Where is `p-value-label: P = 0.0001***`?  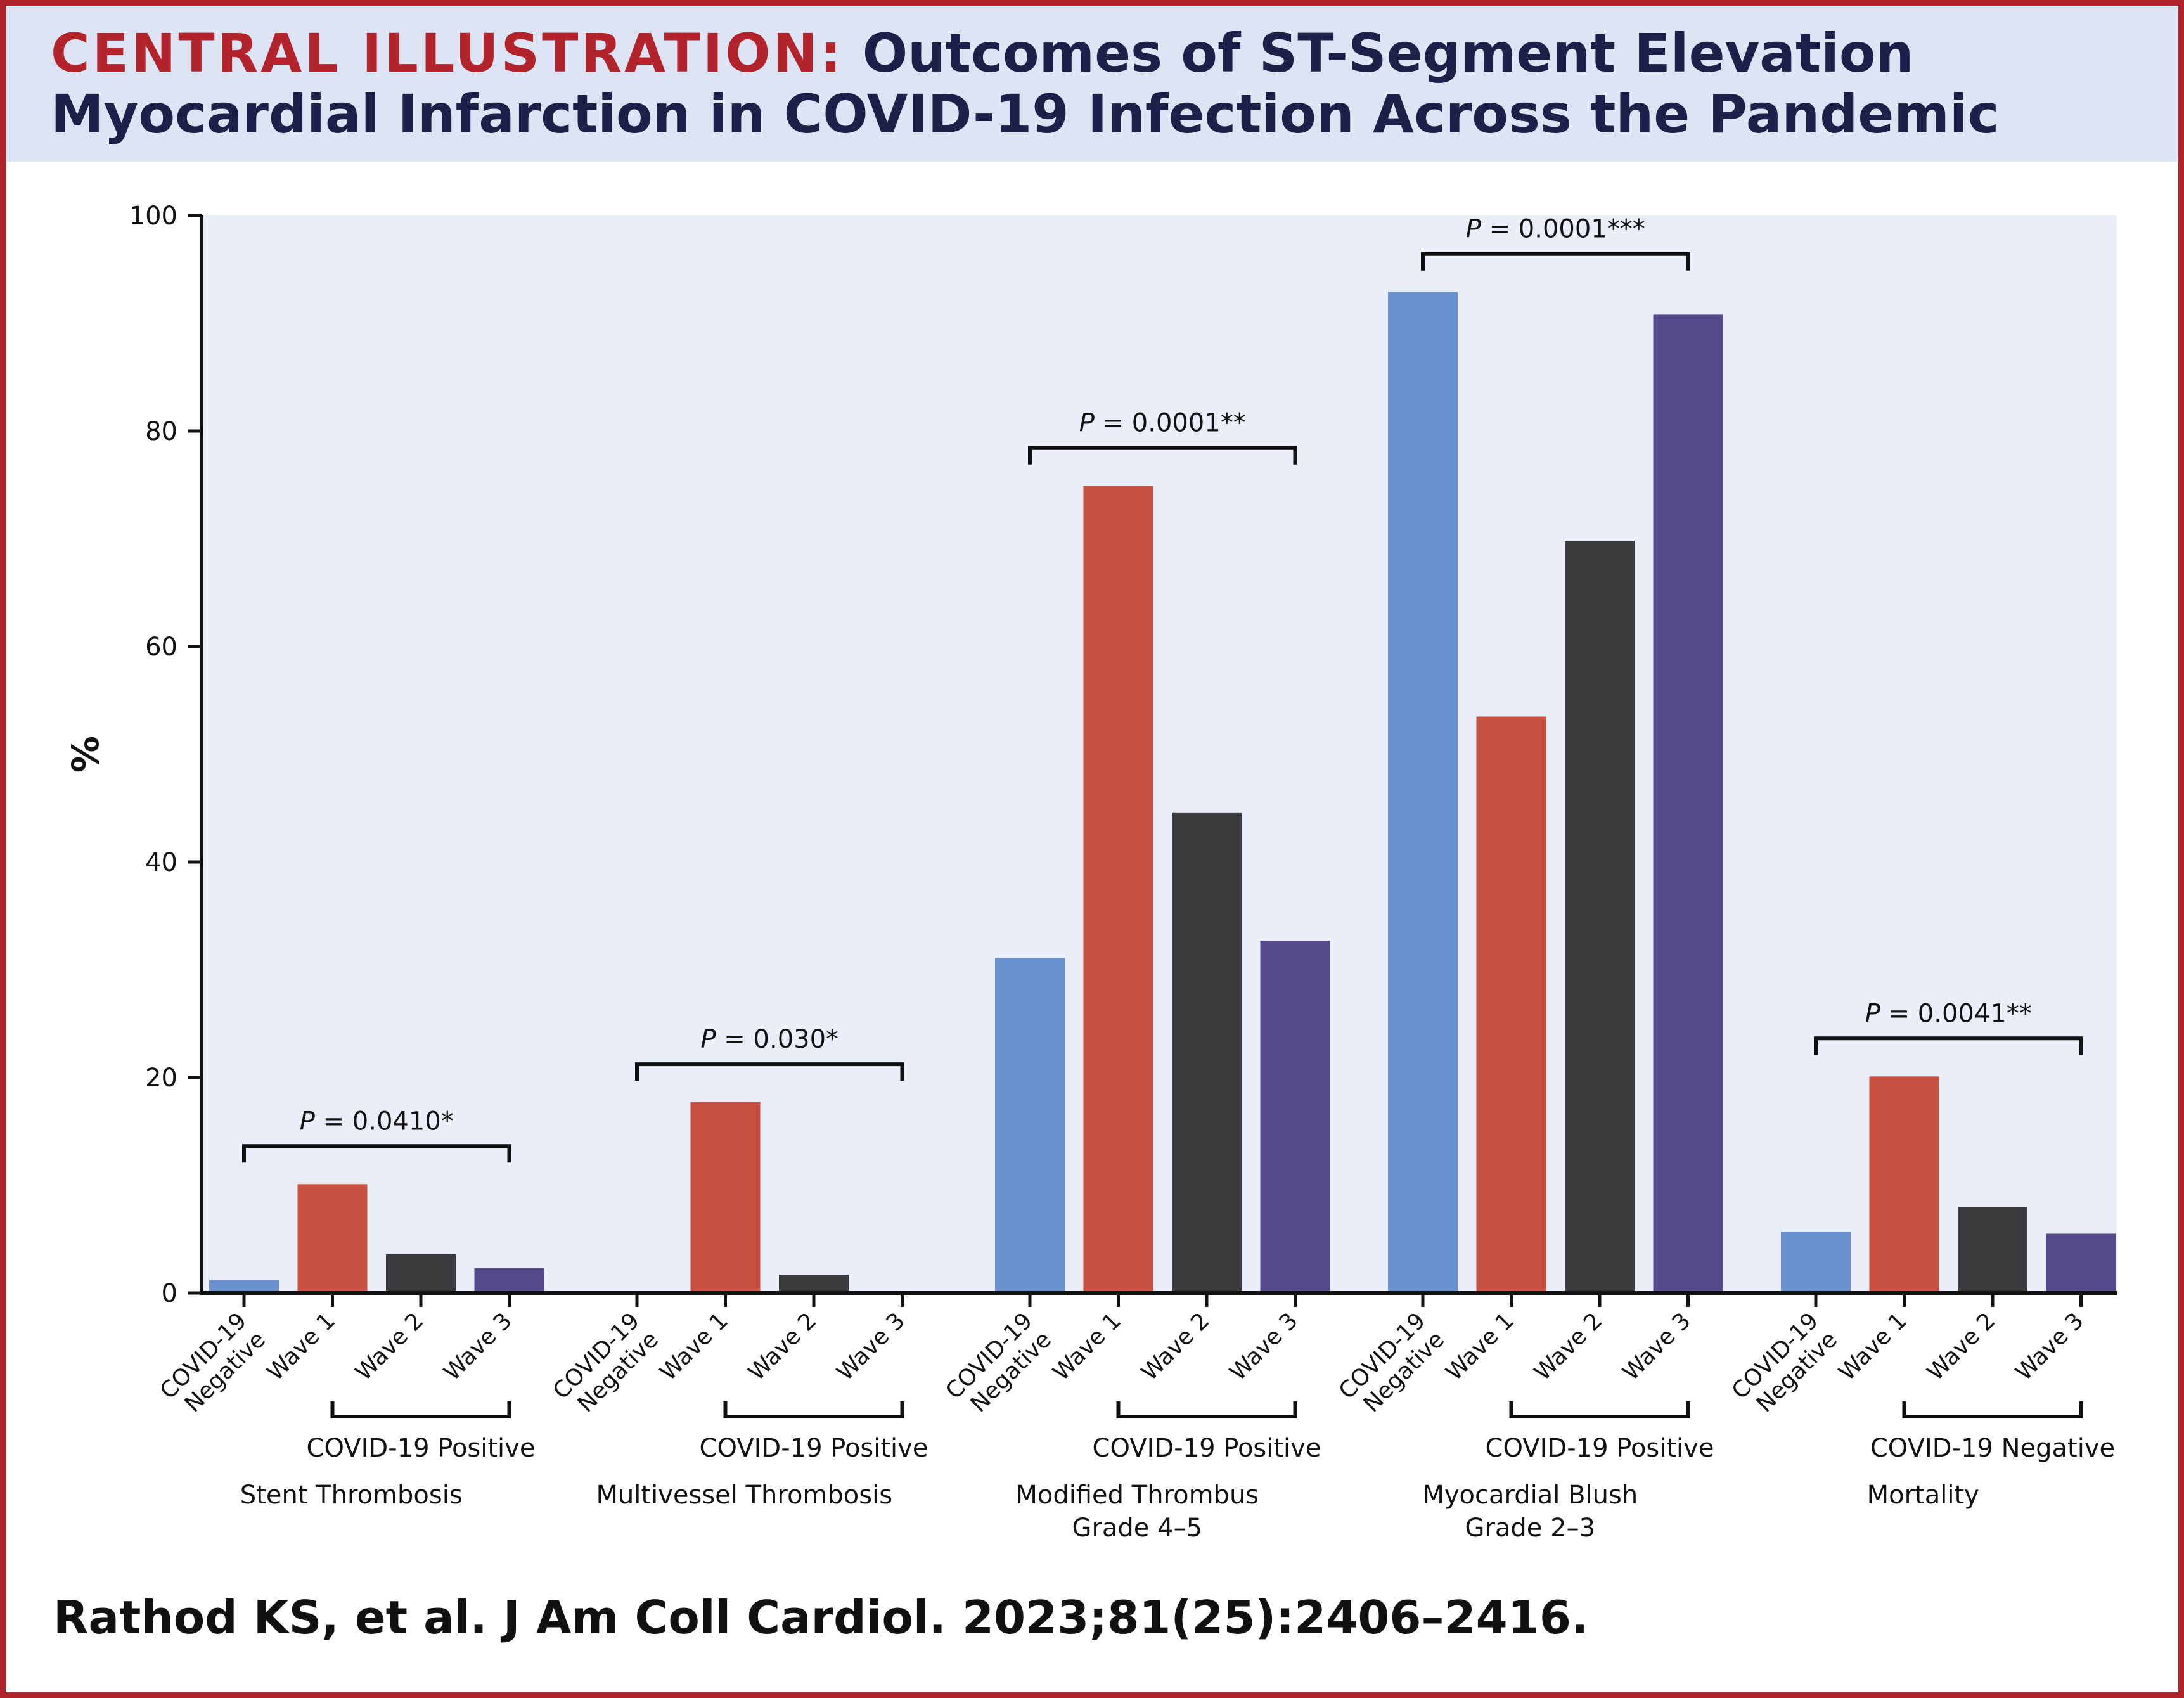 p-value-label: P = 0.0001*** is located at coordinates (1555, 229).